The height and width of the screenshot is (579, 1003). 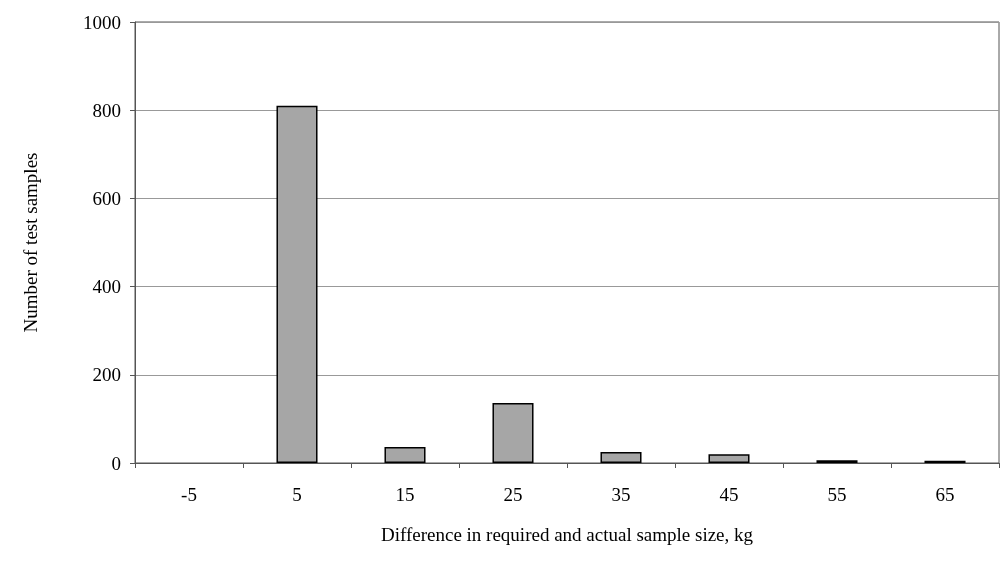 I want to click on x-tick-label: 45, so click(x=729, y=494).